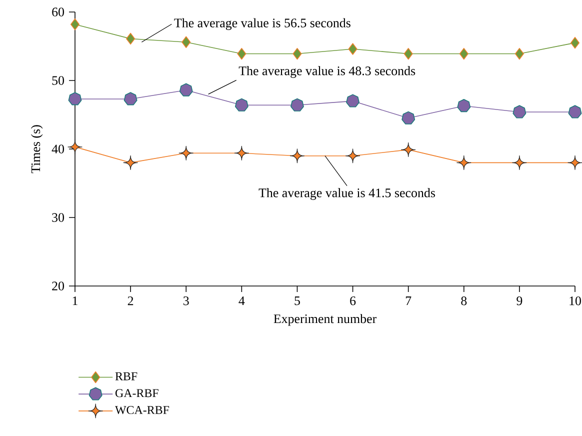 The image size is (582, 436). What do you see at coordinates (58, 286) in the screenshot?
I see `y-tick-label: 20` at bounding box center [58, 286].